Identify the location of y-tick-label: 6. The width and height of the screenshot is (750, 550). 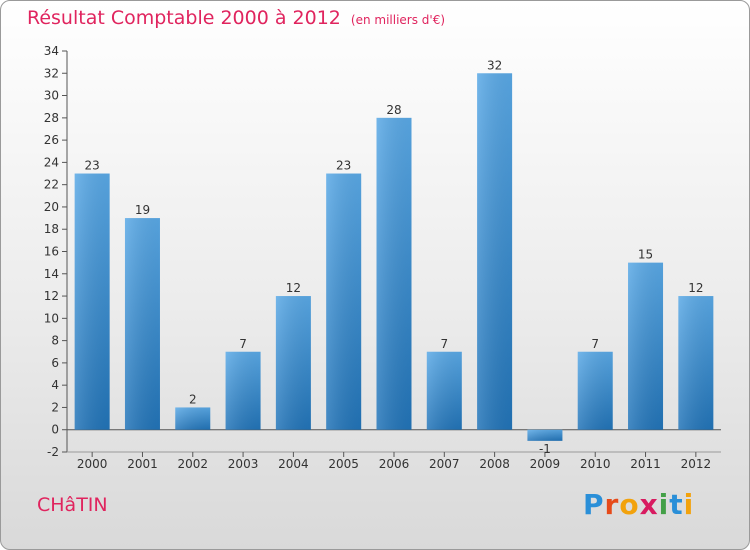
(55, 363).